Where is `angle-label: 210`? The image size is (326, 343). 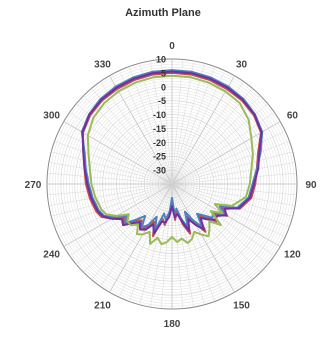 angle-label: 210 is located at coordinates (102, 305).